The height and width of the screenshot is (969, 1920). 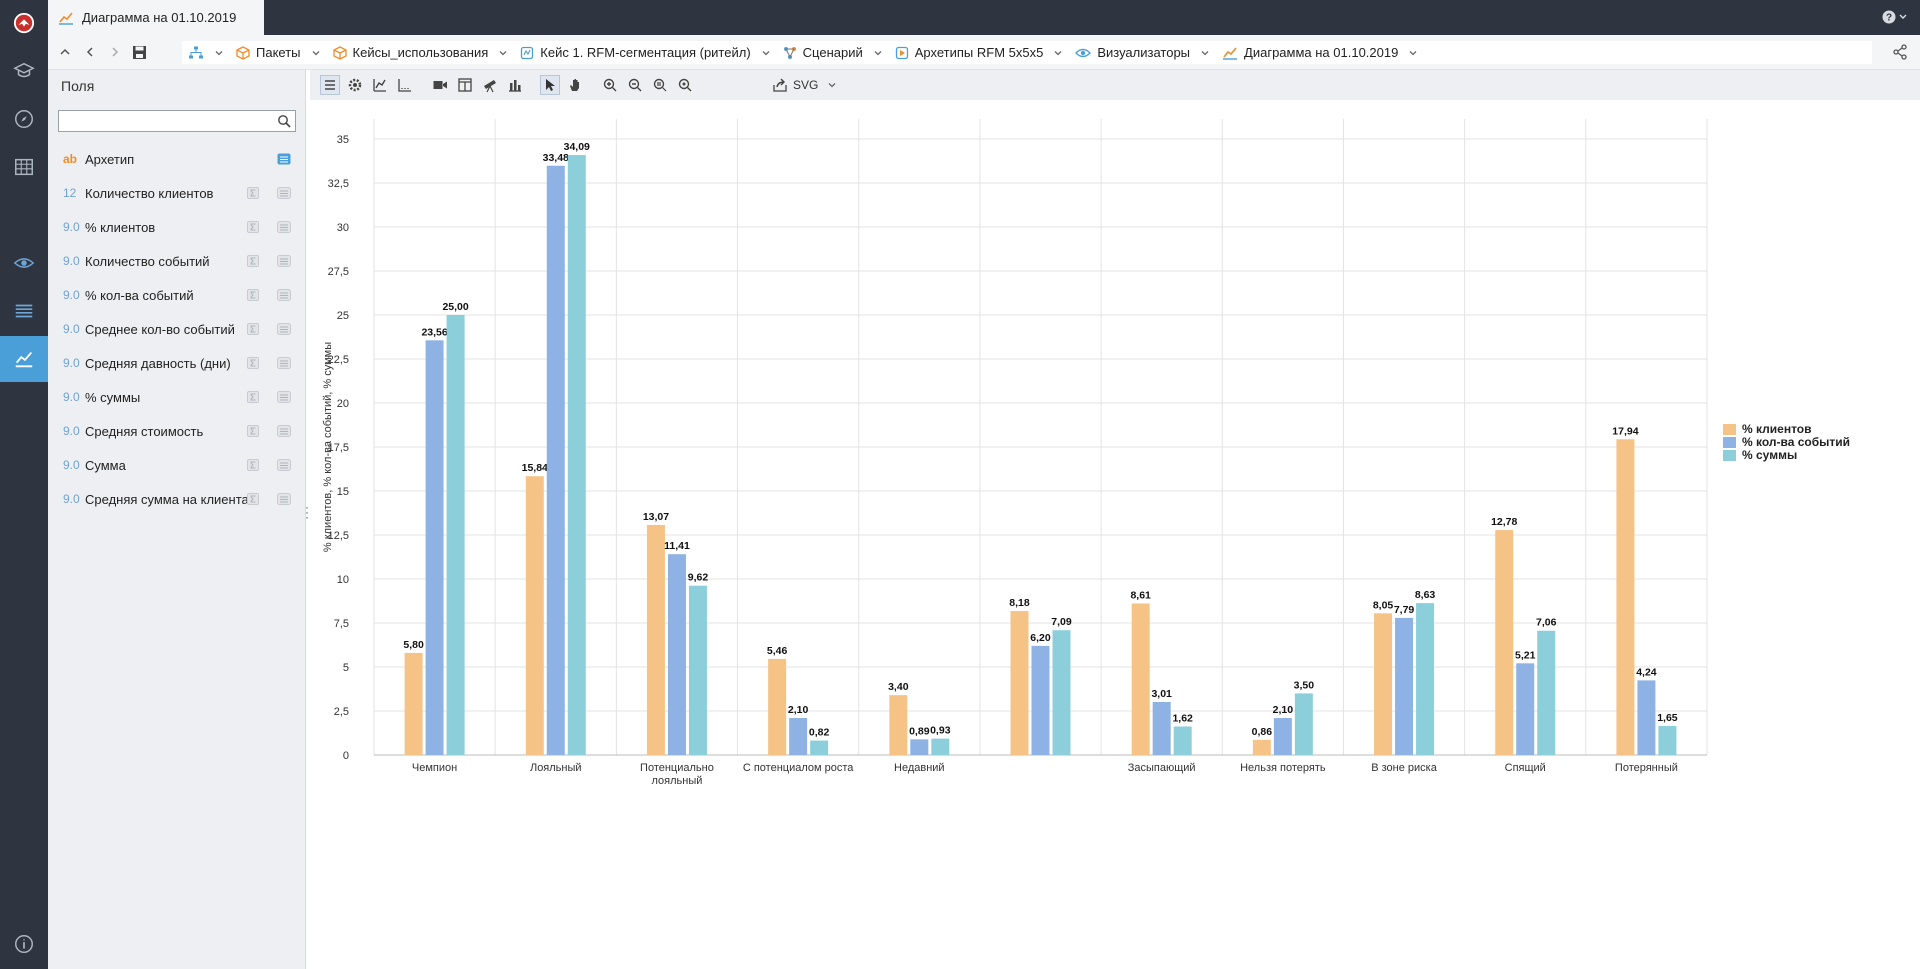 What do you see at coordinates (177, 397) in the screenshot?
I see `field-item: 9.0 % суммы` at bounding box center [177, 397].